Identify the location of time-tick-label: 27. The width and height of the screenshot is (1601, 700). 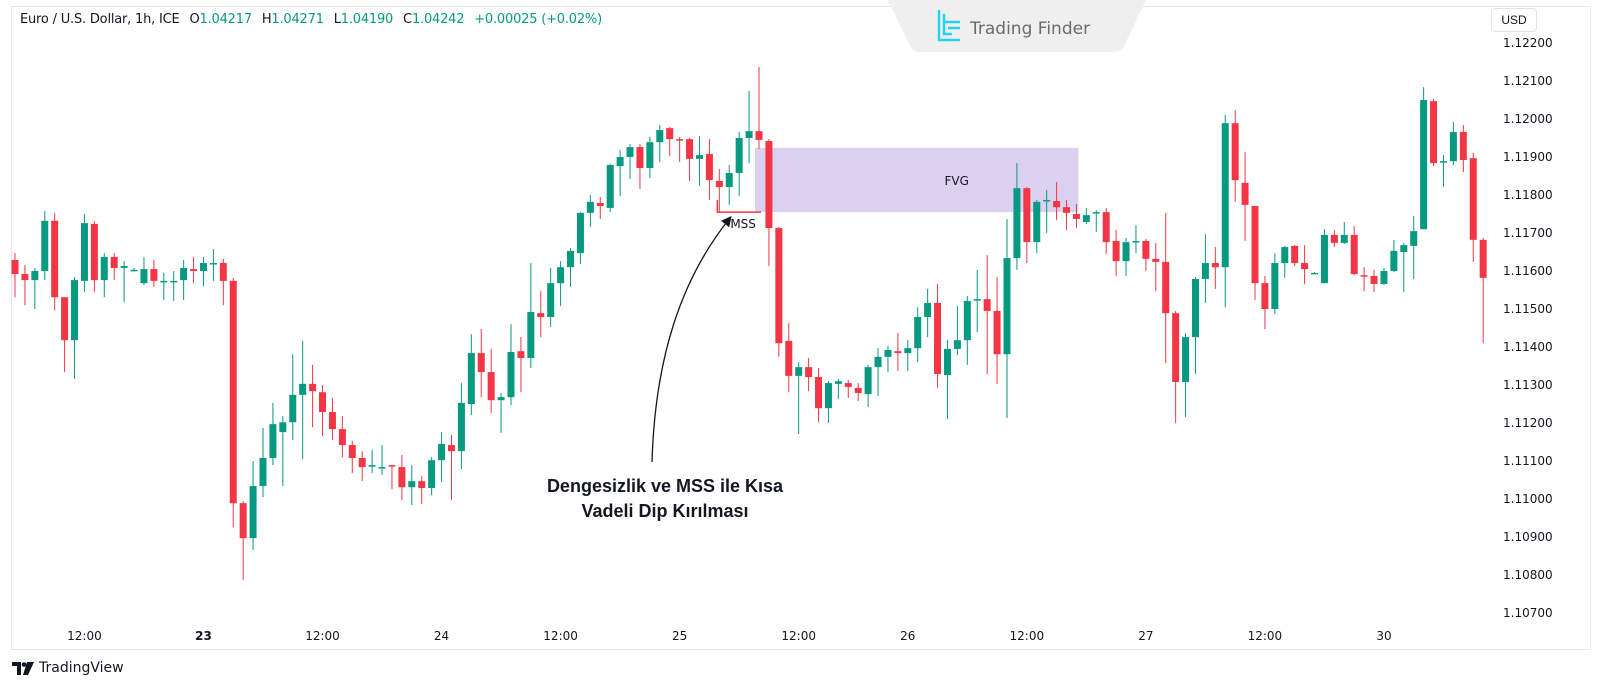
(1145, 636).